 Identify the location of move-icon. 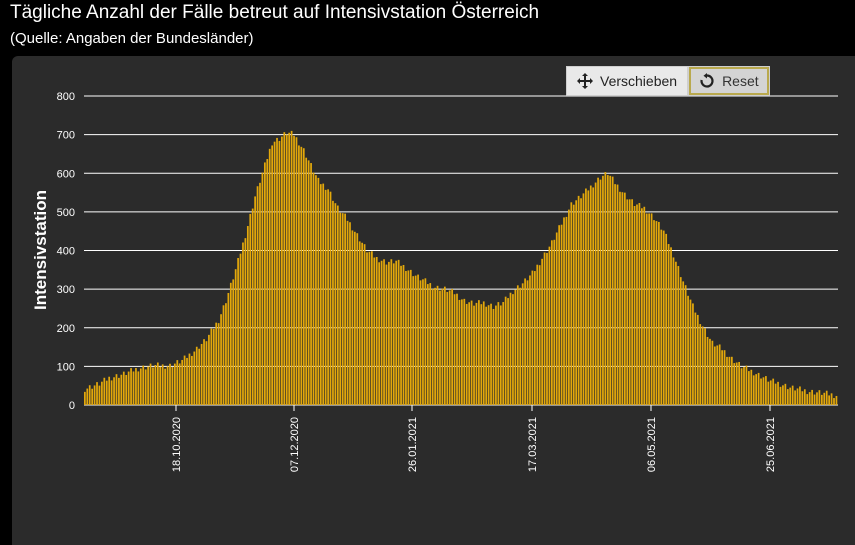
(585, 81).